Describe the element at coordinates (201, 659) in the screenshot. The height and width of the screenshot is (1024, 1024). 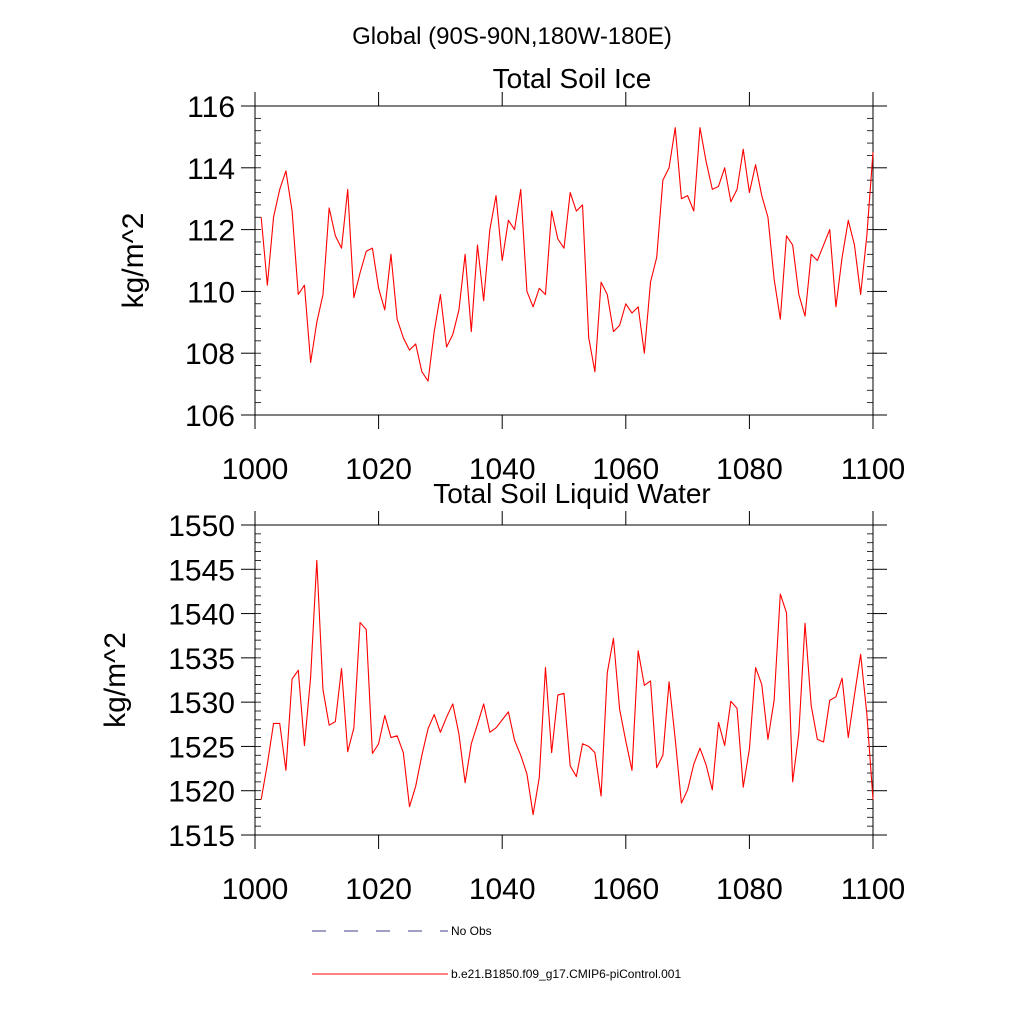
I see `y-tick-label: 1535` at that location.